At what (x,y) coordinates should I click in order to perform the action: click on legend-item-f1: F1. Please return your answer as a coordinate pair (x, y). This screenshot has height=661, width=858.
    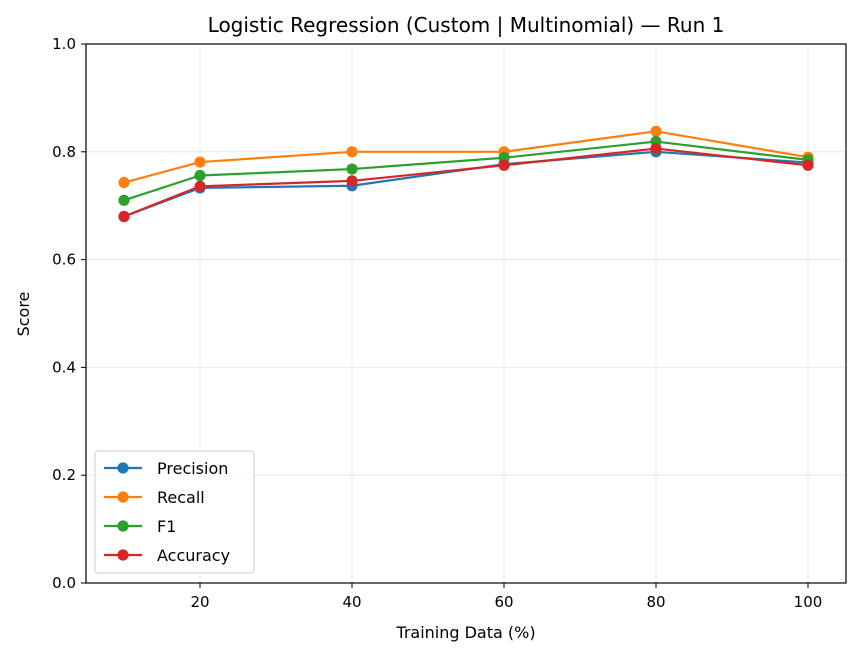
    Looking at the image, I should click on (140, 526).